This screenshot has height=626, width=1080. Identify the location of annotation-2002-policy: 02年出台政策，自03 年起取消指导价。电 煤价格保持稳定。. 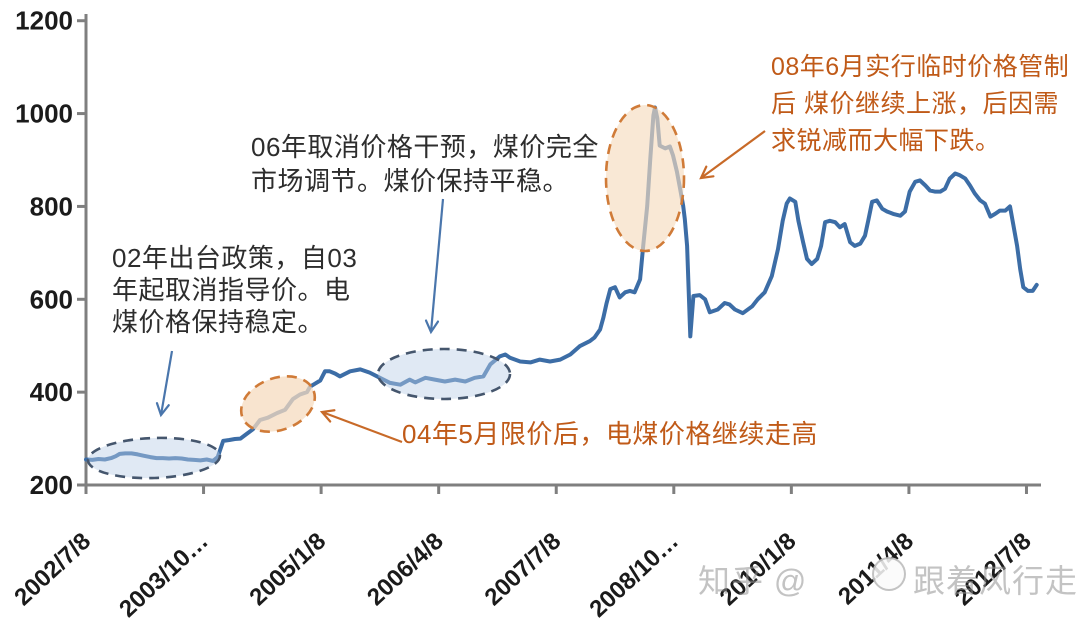
(234, 290).